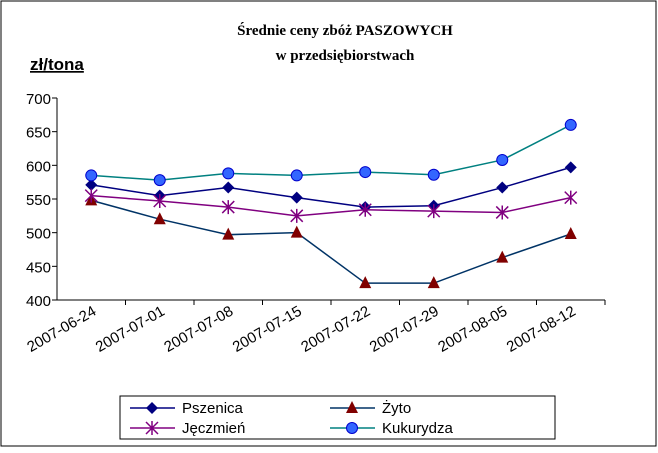 The height and width of the screenshot is (453, 658). What do you see at coordinates (345, 56) in the screenshot?
I see `chart-subtitle: w przedsiębiorstwach` at bounding box center [345, 56].